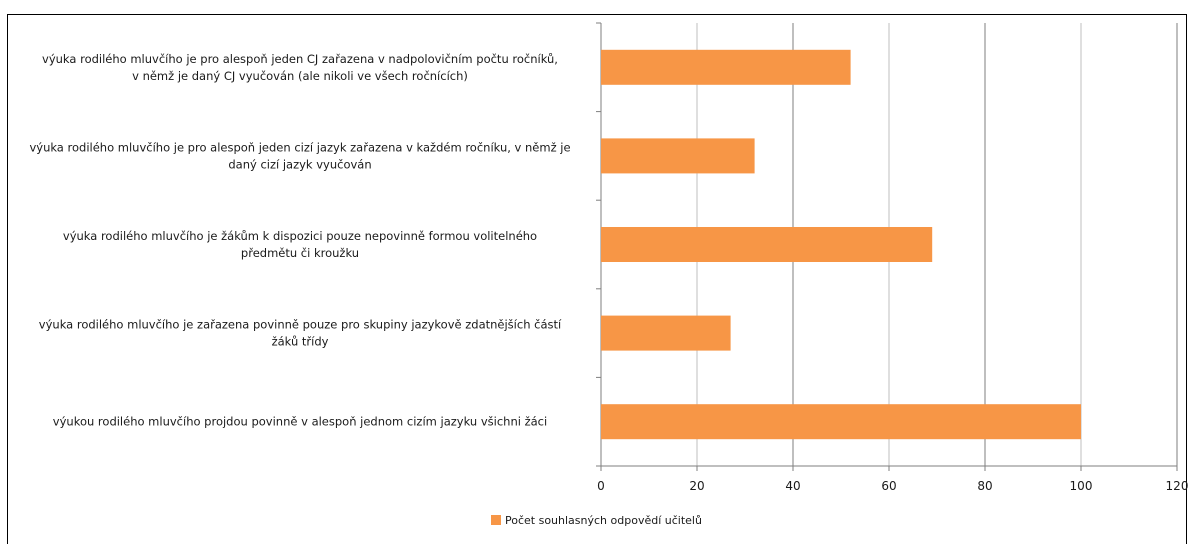 Image resolution: width=1190 pixels, height=544 pixels. I want to click on x-tick-label: 0, so click(601, 486).